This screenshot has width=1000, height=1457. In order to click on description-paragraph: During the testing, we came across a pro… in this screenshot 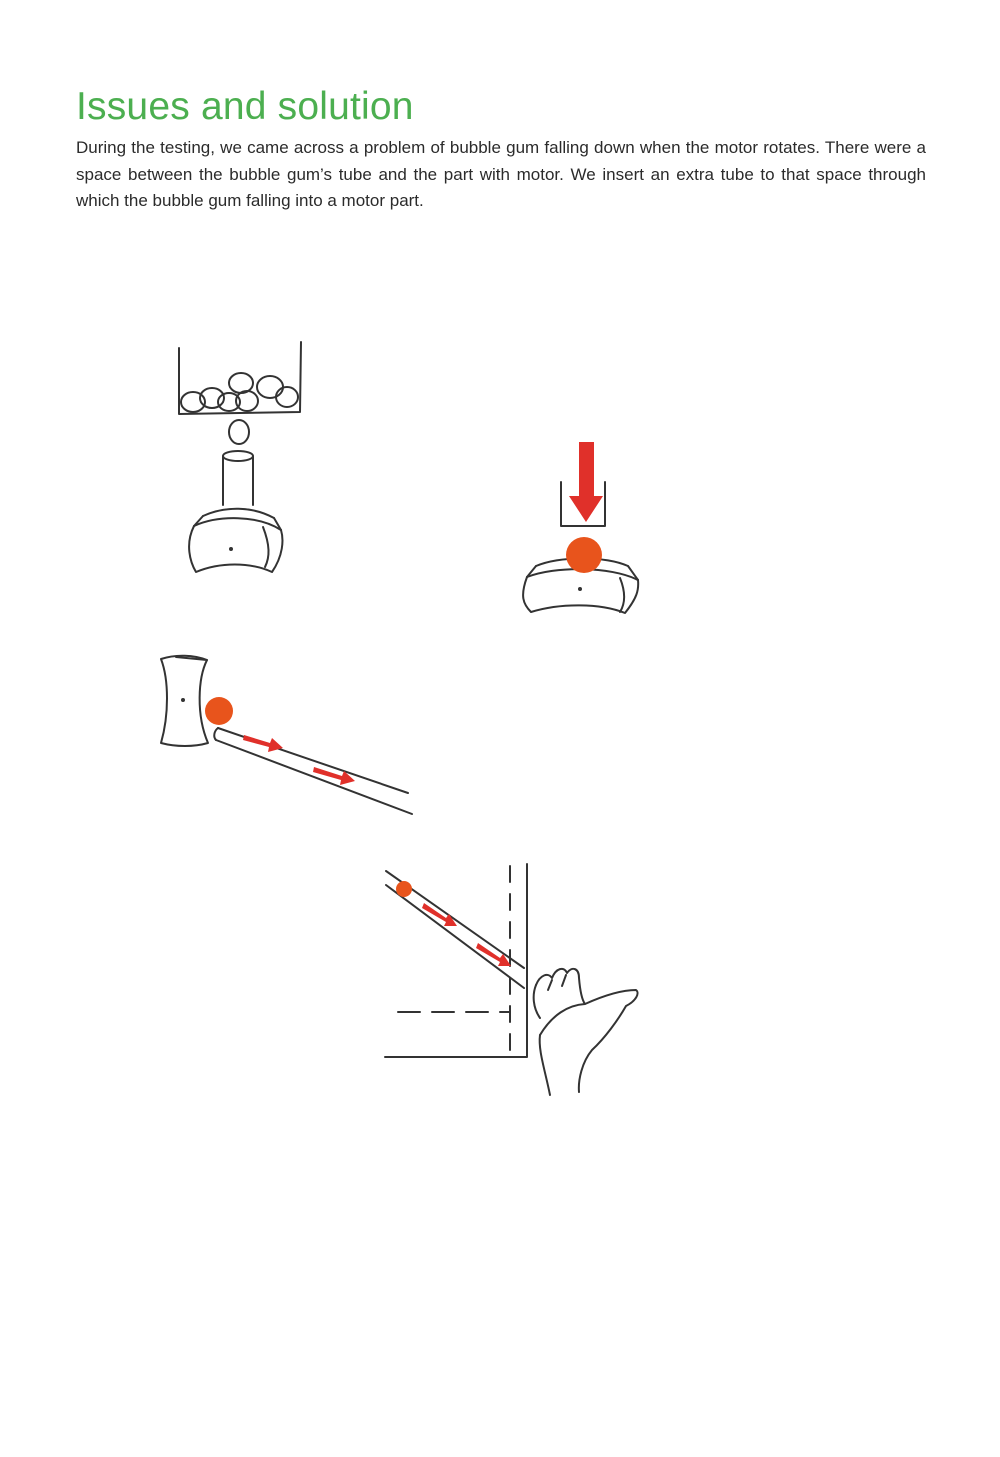, I will do `click(501, 174)`.